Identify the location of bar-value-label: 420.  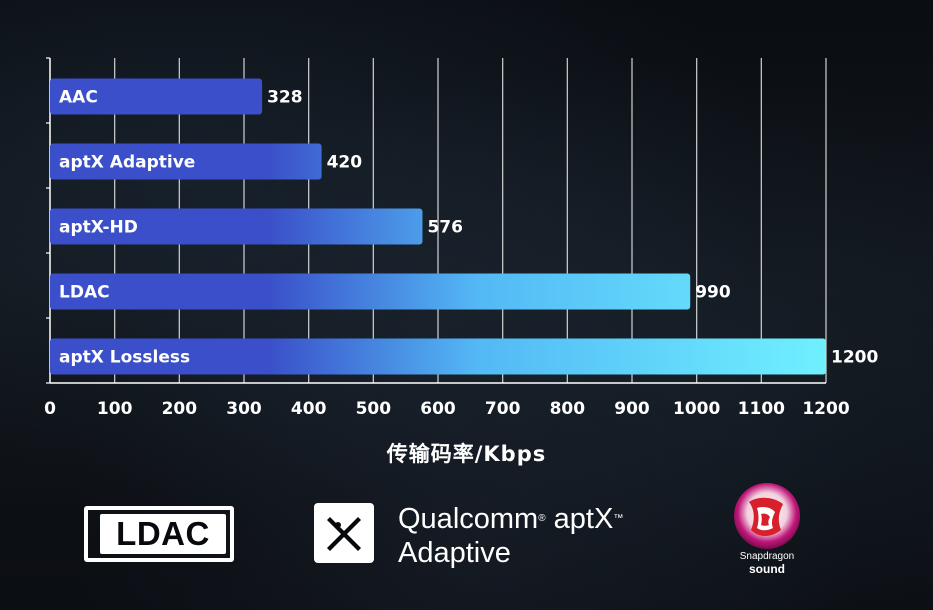
(345, 163).